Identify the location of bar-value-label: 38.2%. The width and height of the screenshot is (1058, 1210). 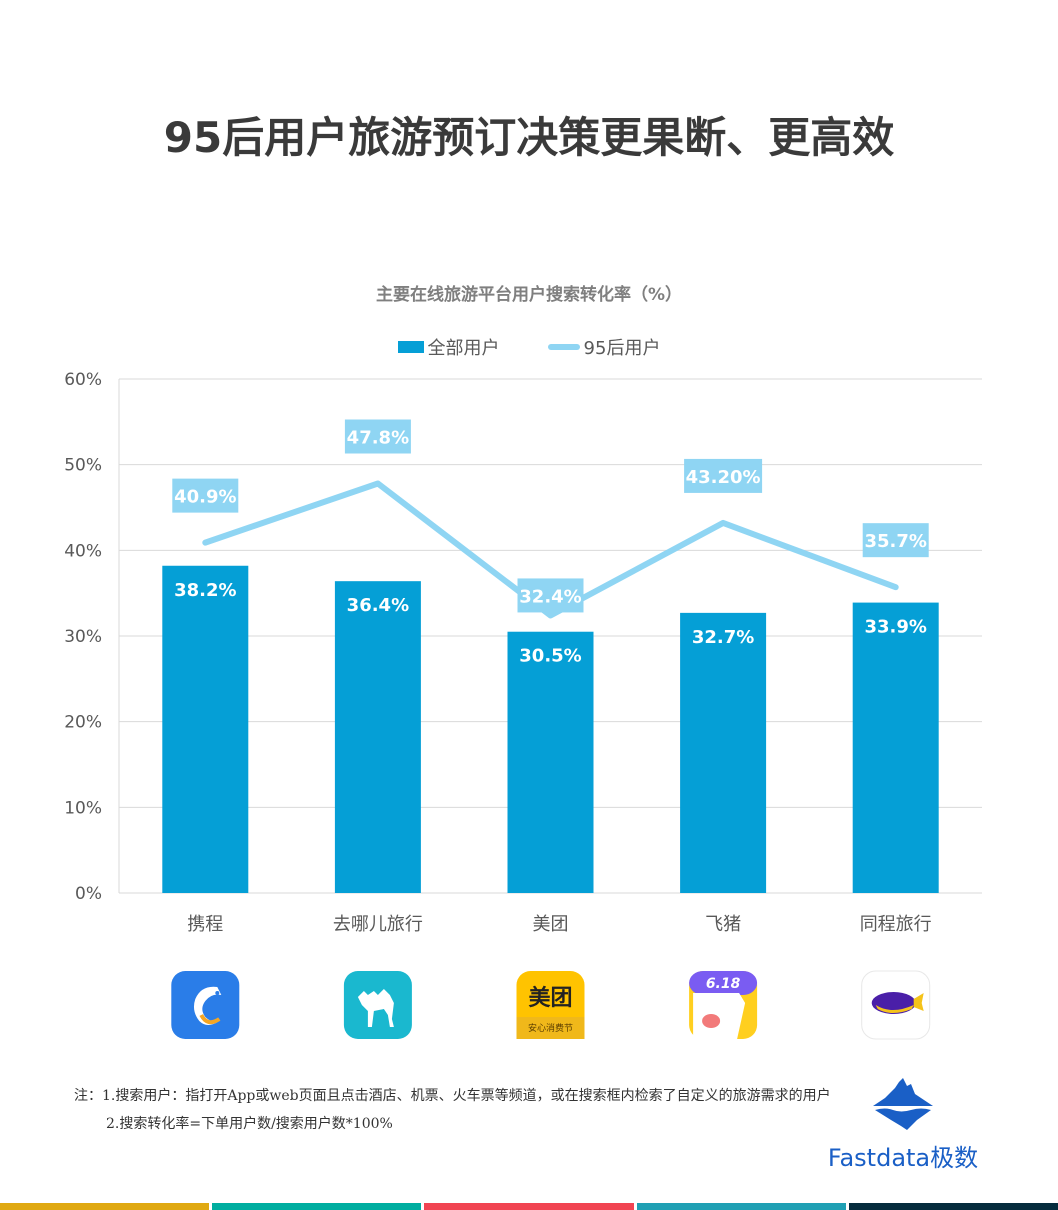
(205, 590).